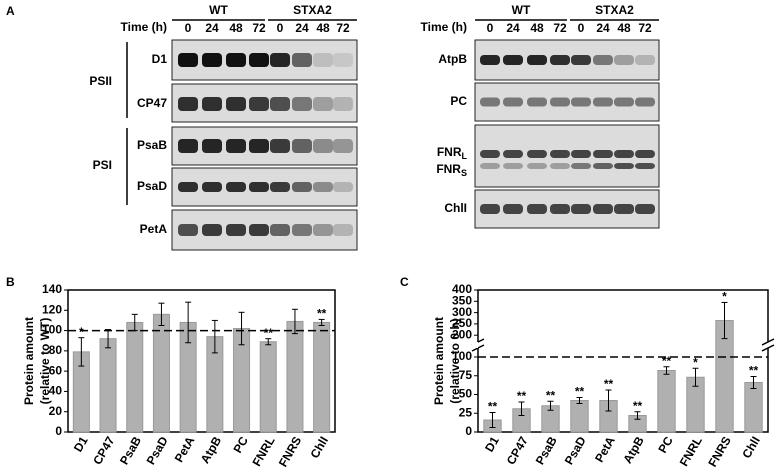  What do you see at coordinates (45, 361) in the screenshot?
I see `y-axis-label: (relative to WT)` at bounding box center [45, 361].